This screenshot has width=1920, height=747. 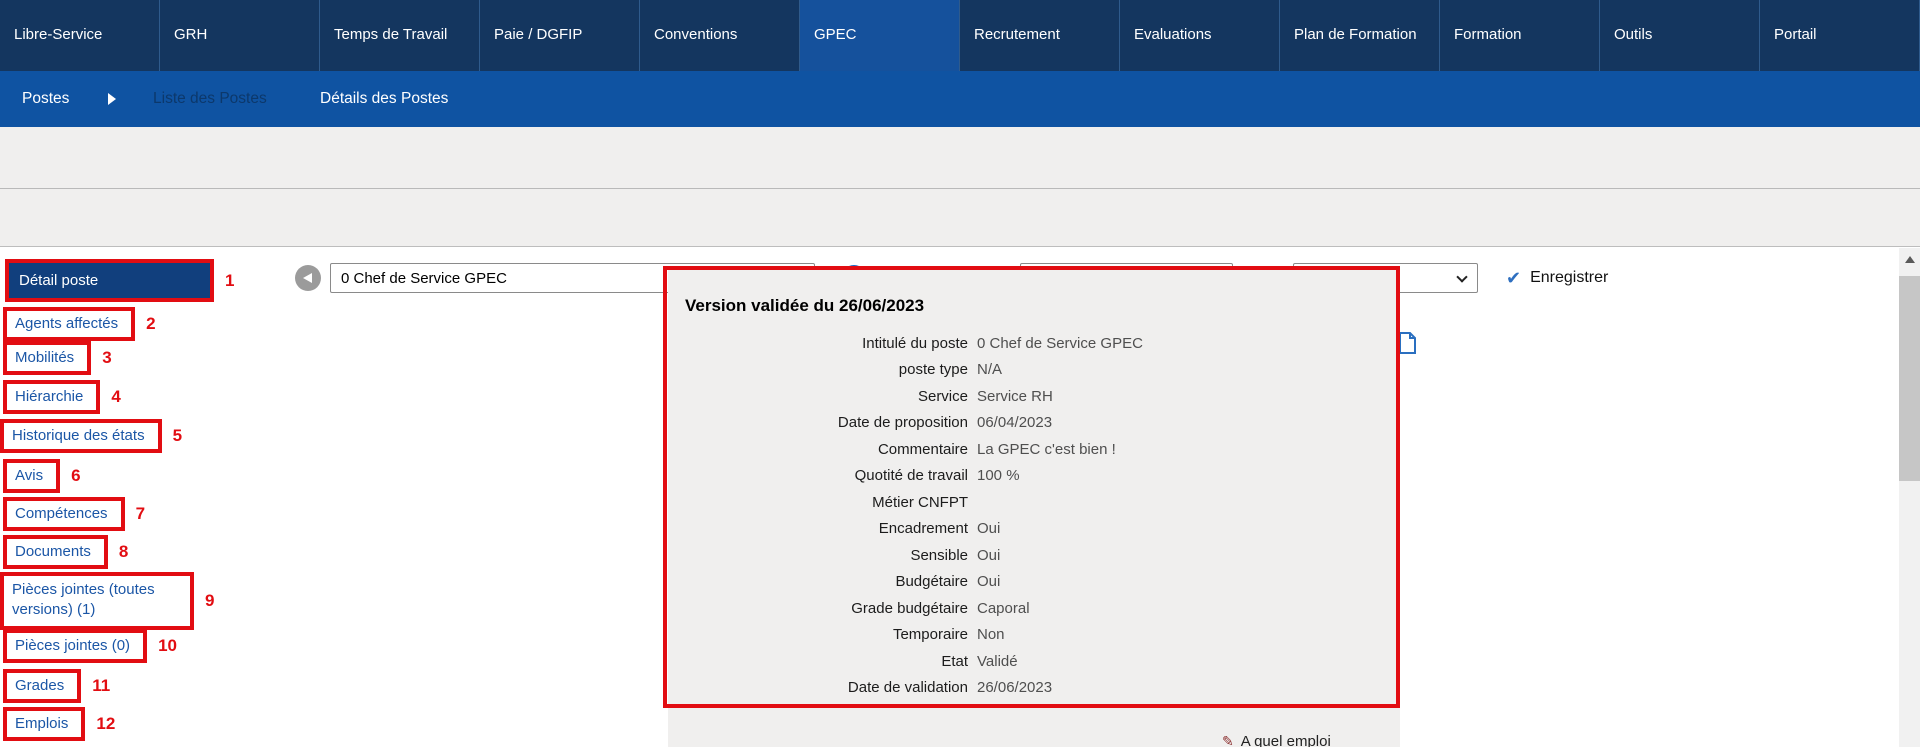 I want to click on new-document-button, so click(x=1407, y=346).